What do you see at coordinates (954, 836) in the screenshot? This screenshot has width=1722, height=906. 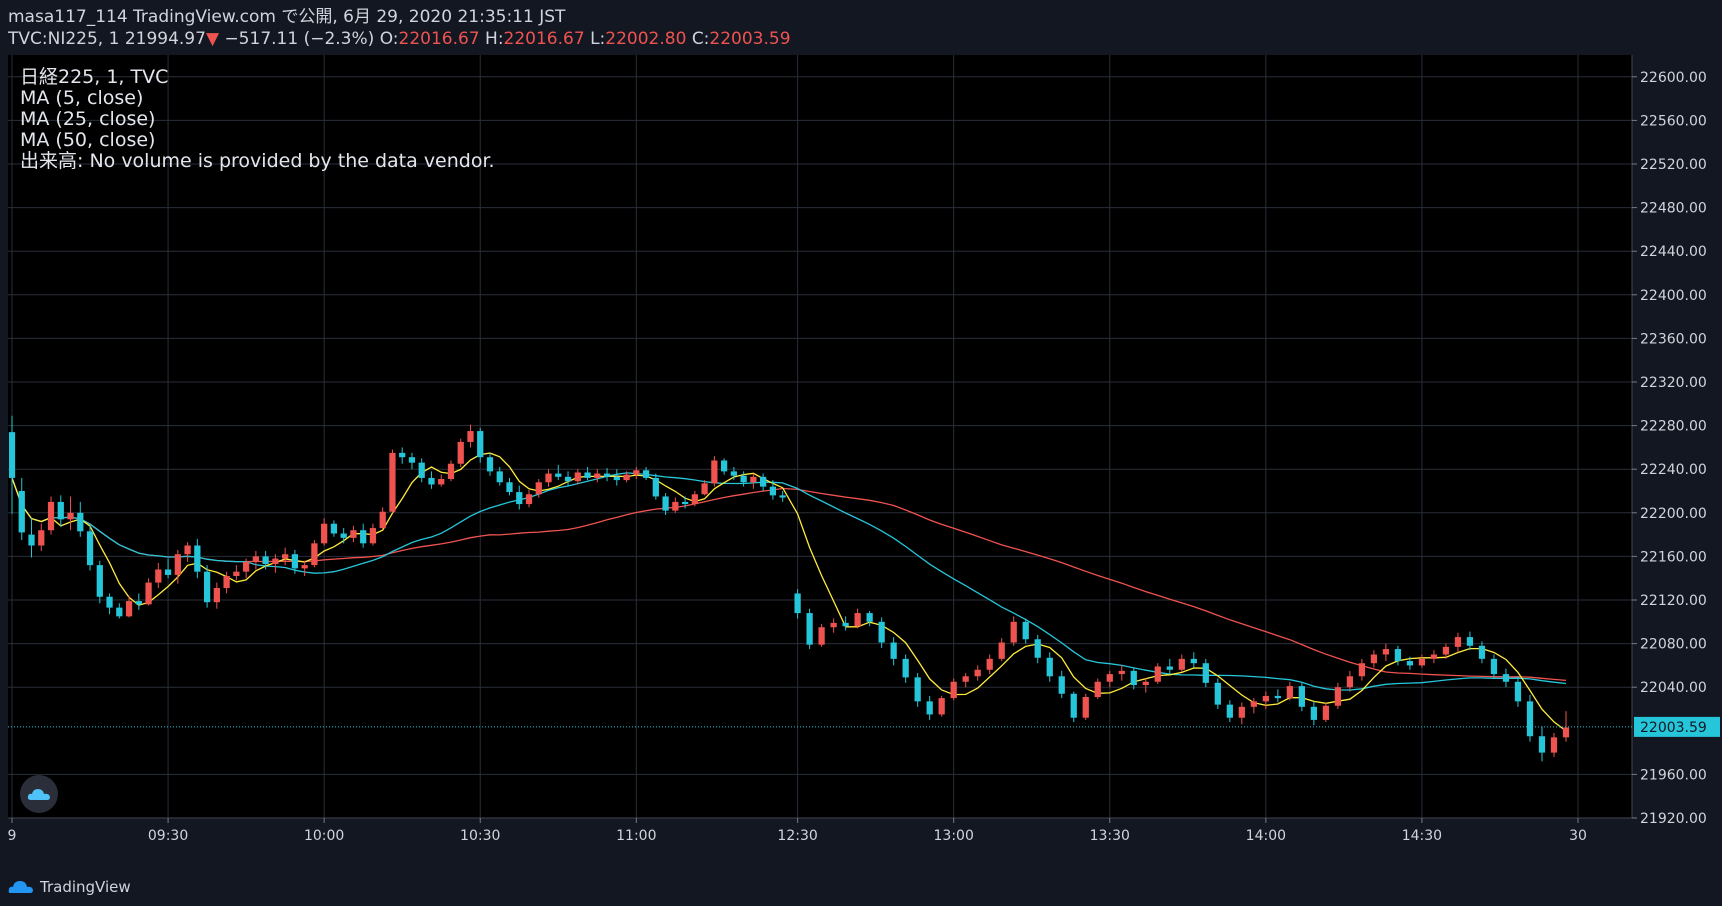 I see `time-tick-label: 13:00` at bounding box center [954, 836].